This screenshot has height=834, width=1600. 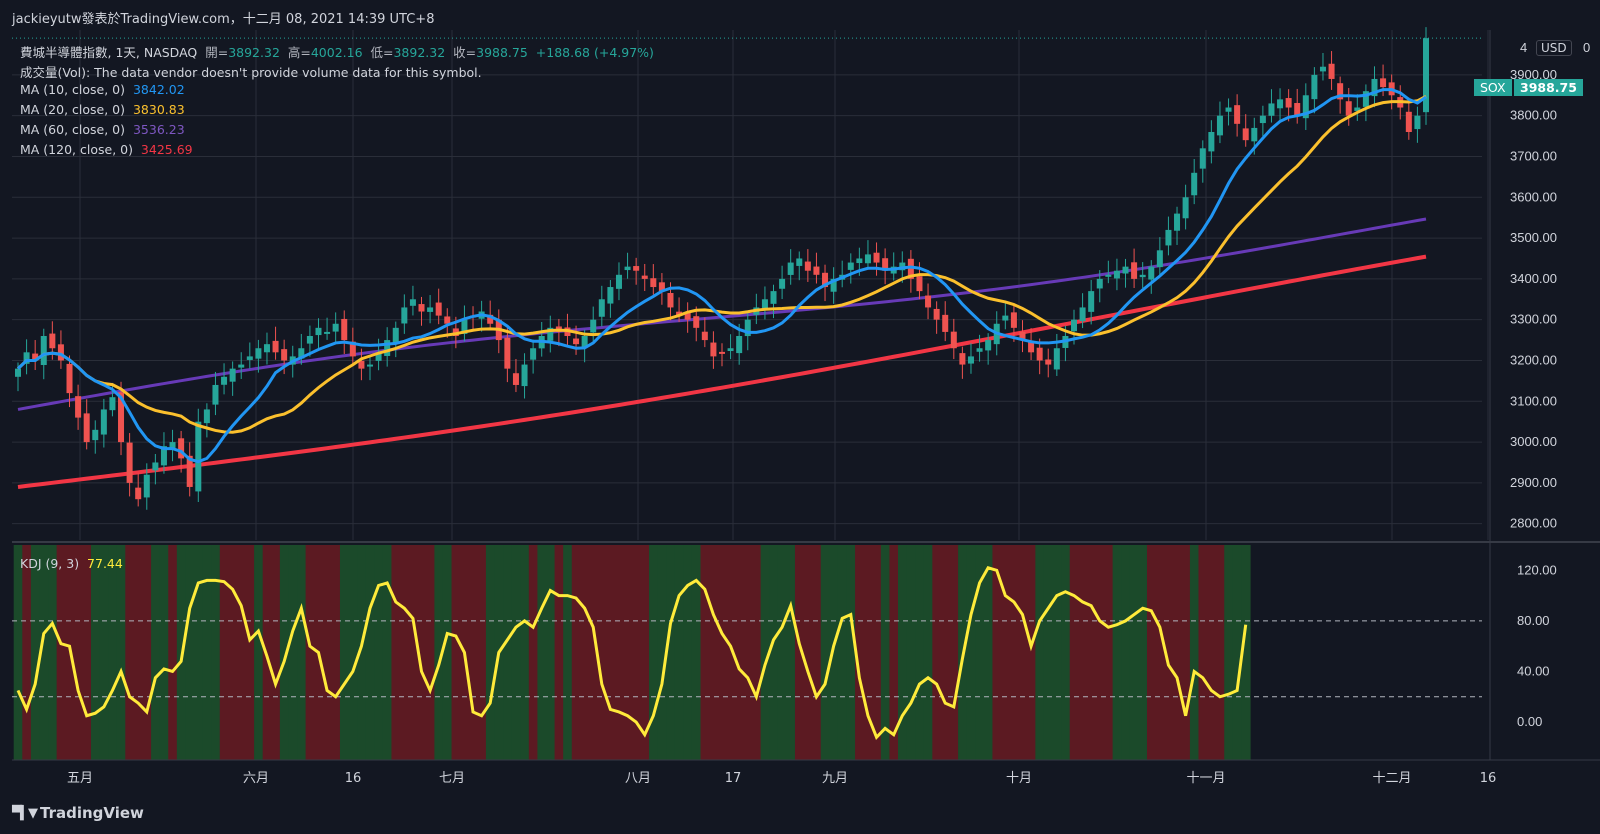 What do you see at coordinates (1533, 482) in the screenshot?
I see `price-tick-label: 2900.00` at bounding box center [1533, 482].